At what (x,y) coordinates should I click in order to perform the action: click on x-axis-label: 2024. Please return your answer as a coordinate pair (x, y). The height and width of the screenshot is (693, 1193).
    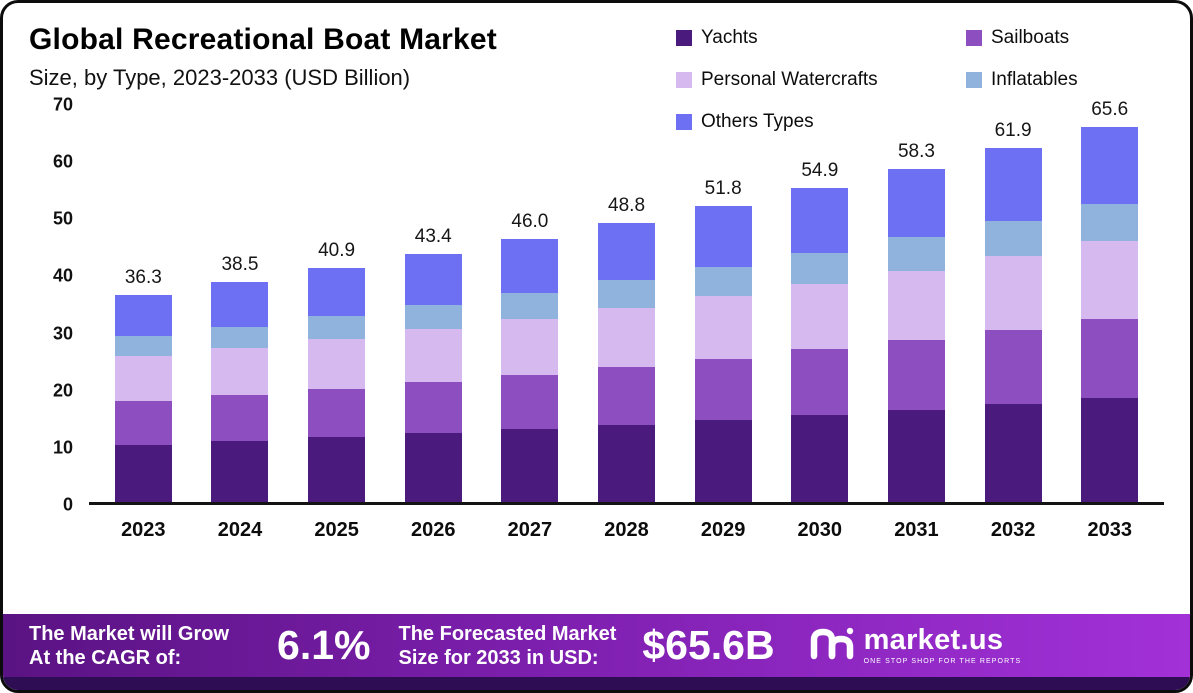
    Looking at the image, I should click on (240, 530).